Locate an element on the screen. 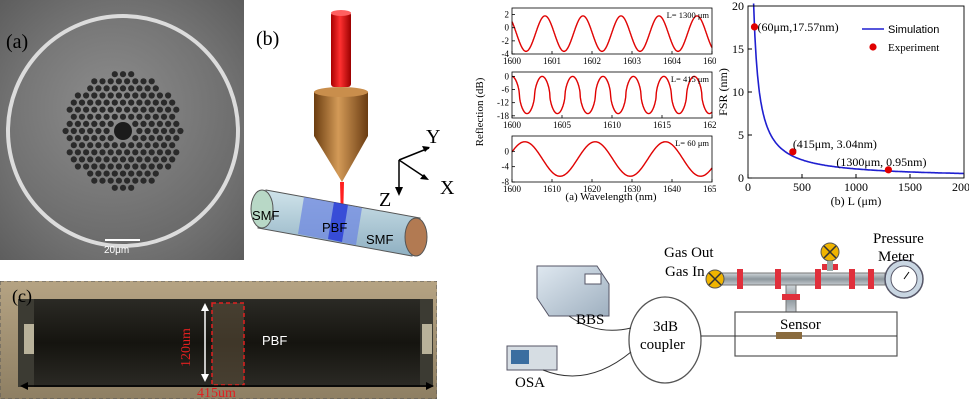 The height and width of the screenshot is (399, 969). hollow-core is located at coordinates (123, 131).